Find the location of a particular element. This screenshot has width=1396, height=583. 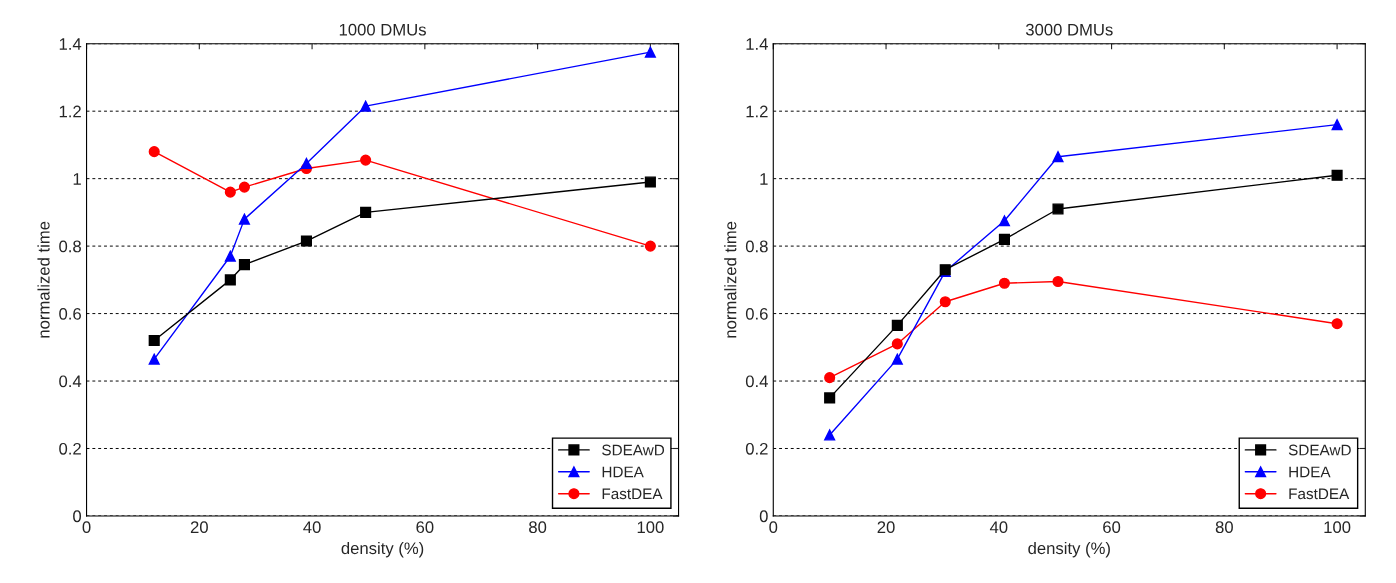

chart-title: 3000 DMUs is located at coordinates (1069, 29).